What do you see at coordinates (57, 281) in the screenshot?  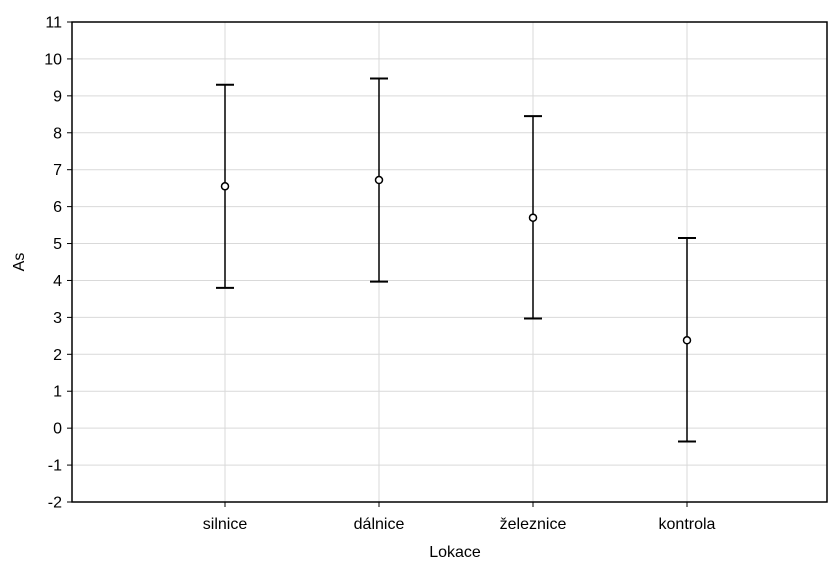 I see `y-tick-label: 4` at bounding box center [57, 281].